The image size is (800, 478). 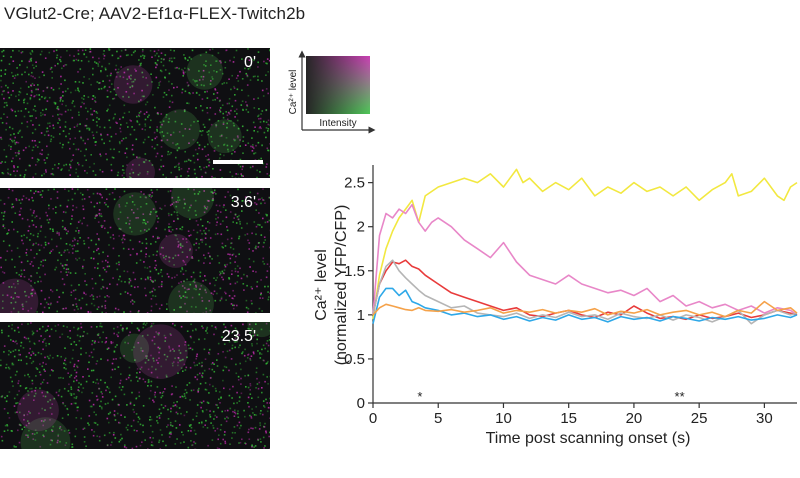 I want to click on x-tick-label: 15, so click(x=568, y=418).